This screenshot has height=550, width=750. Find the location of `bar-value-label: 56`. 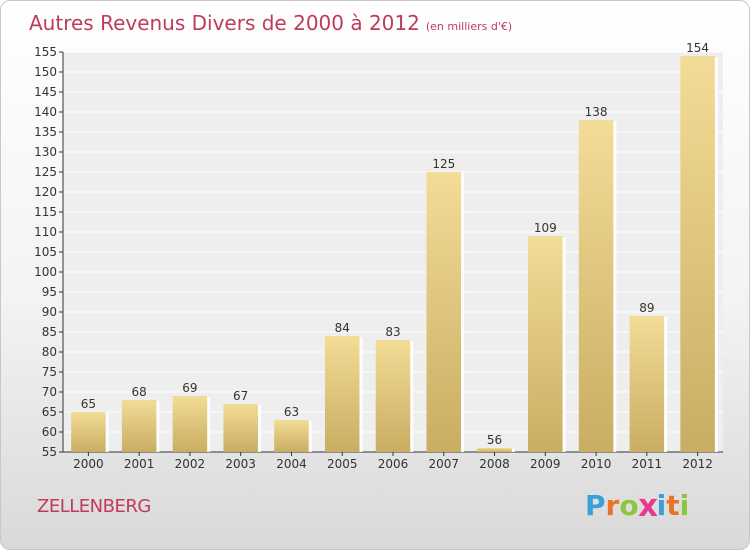

bar-value-label: 56 is located at coordinates (494, 440).